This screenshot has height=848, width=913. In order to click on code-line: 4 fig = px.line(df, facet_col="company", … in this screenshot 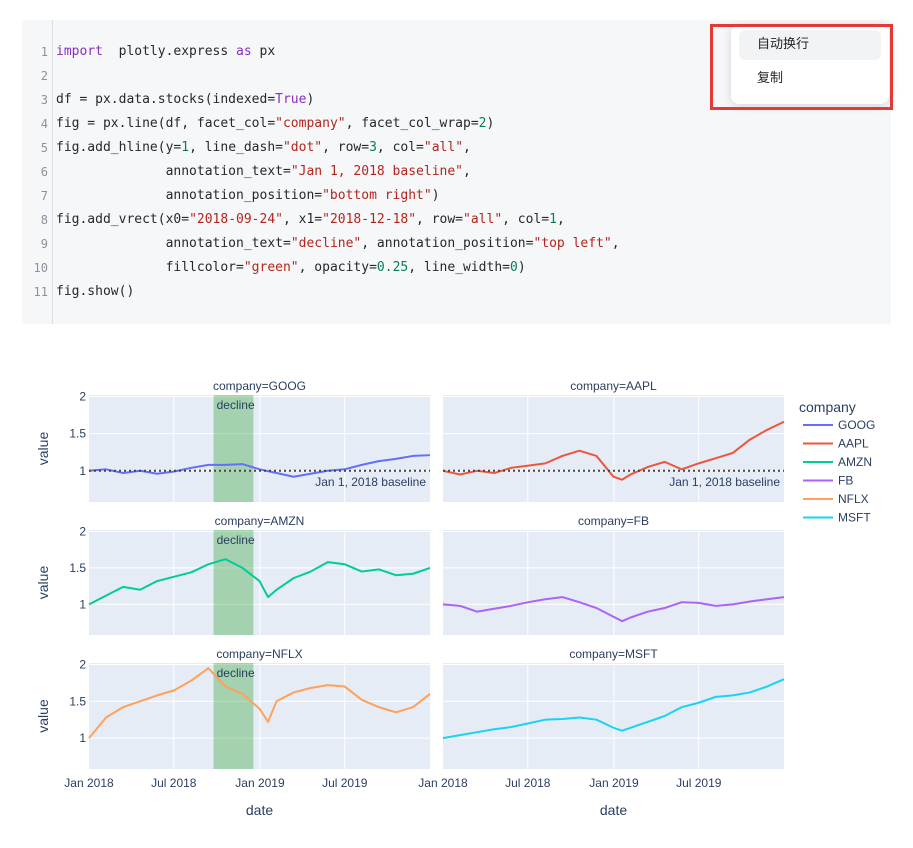, I will do `click(456, 124)`.